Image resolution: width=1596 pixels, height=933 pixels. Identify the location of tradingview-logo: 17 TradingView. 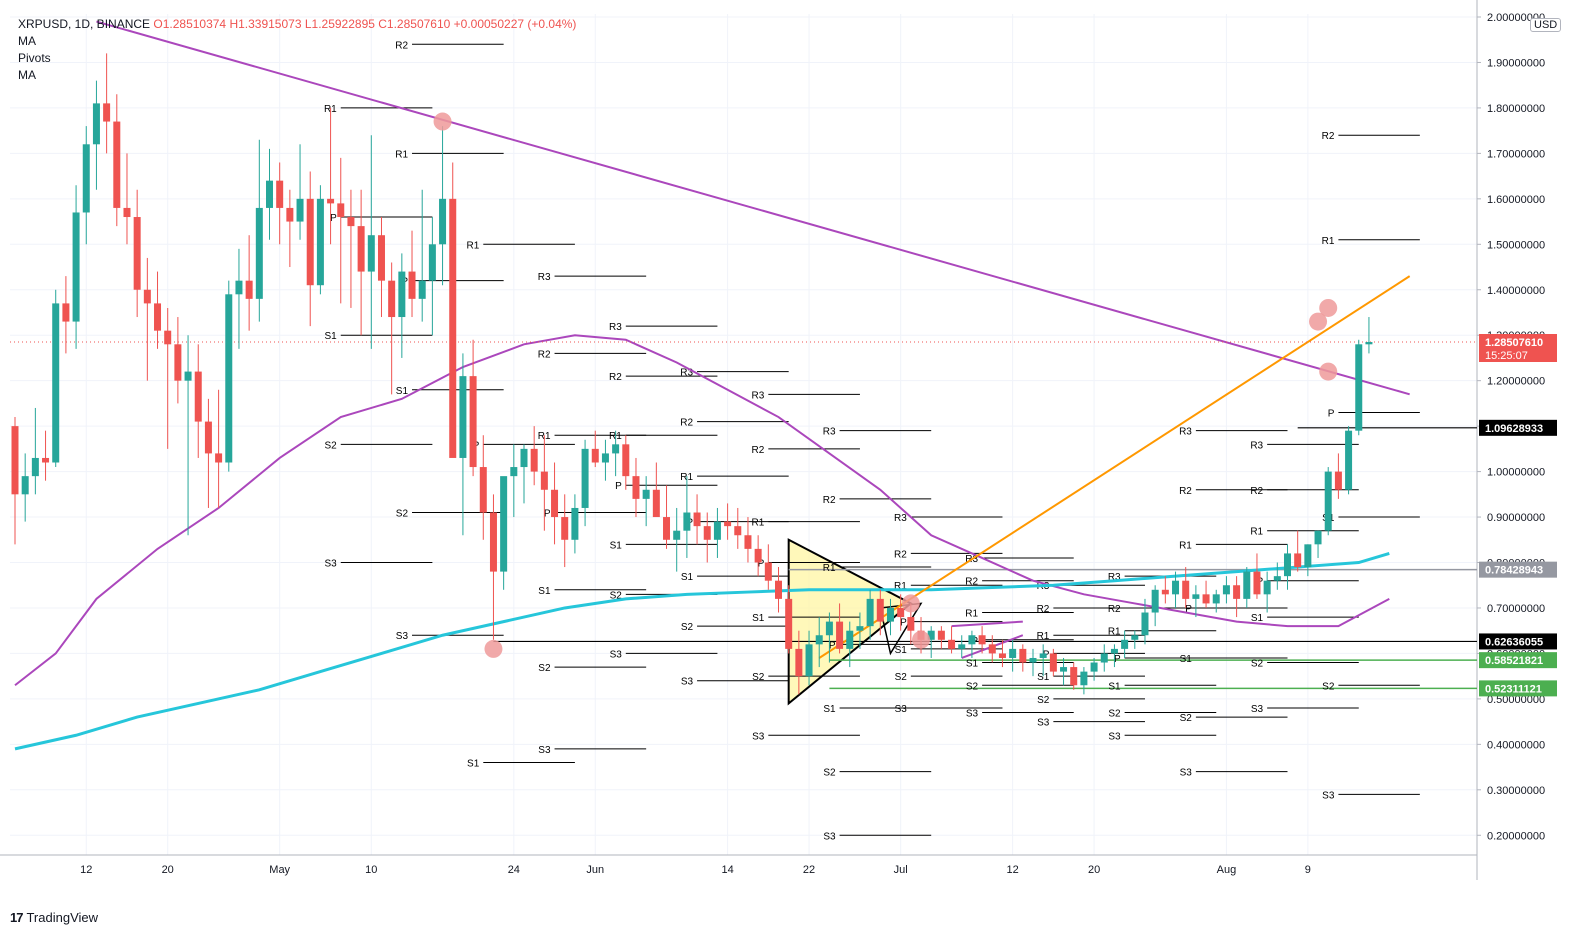
(54, 917).